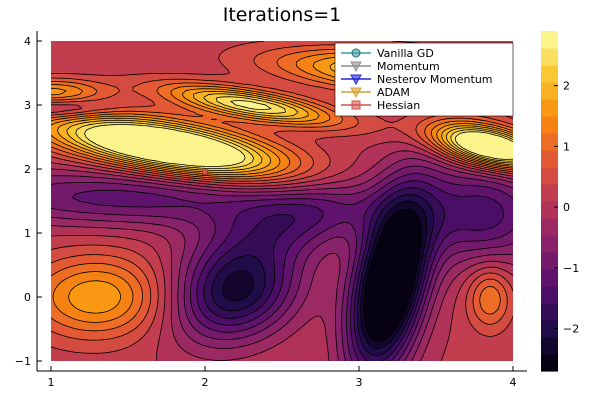 The height and width of the screenshot is (400, 600). What do you see at coordinates (282, 377) in the screenshot?
I see `x-axis-ticks: 1 2 3 4` at bounding box center [282, 377].